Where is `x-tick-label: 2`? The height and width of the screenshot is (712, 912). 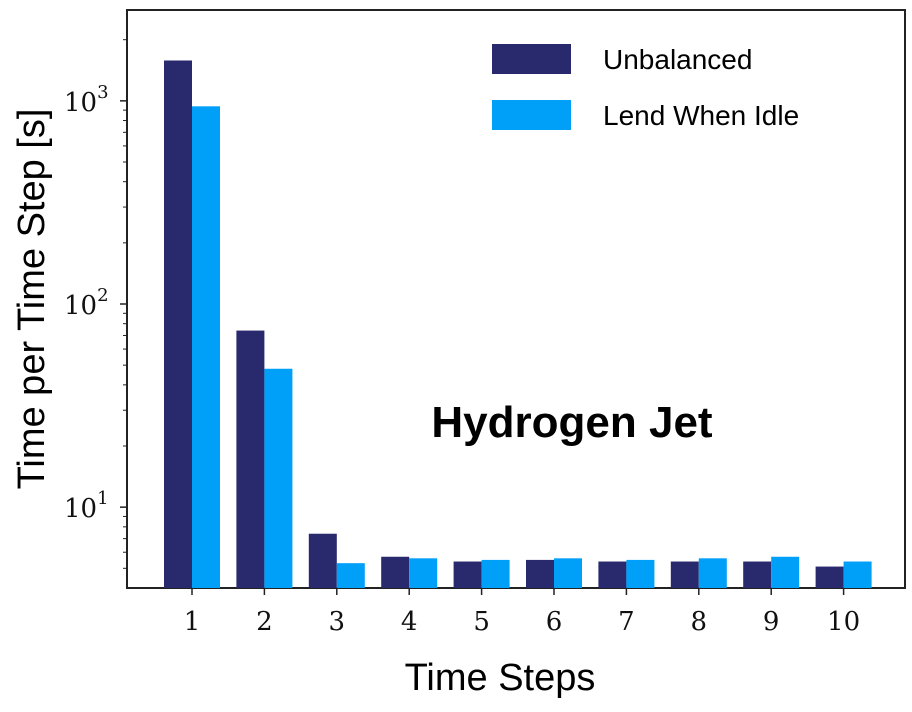
x-tick-label: 2 is located at coordinates (264, 622).